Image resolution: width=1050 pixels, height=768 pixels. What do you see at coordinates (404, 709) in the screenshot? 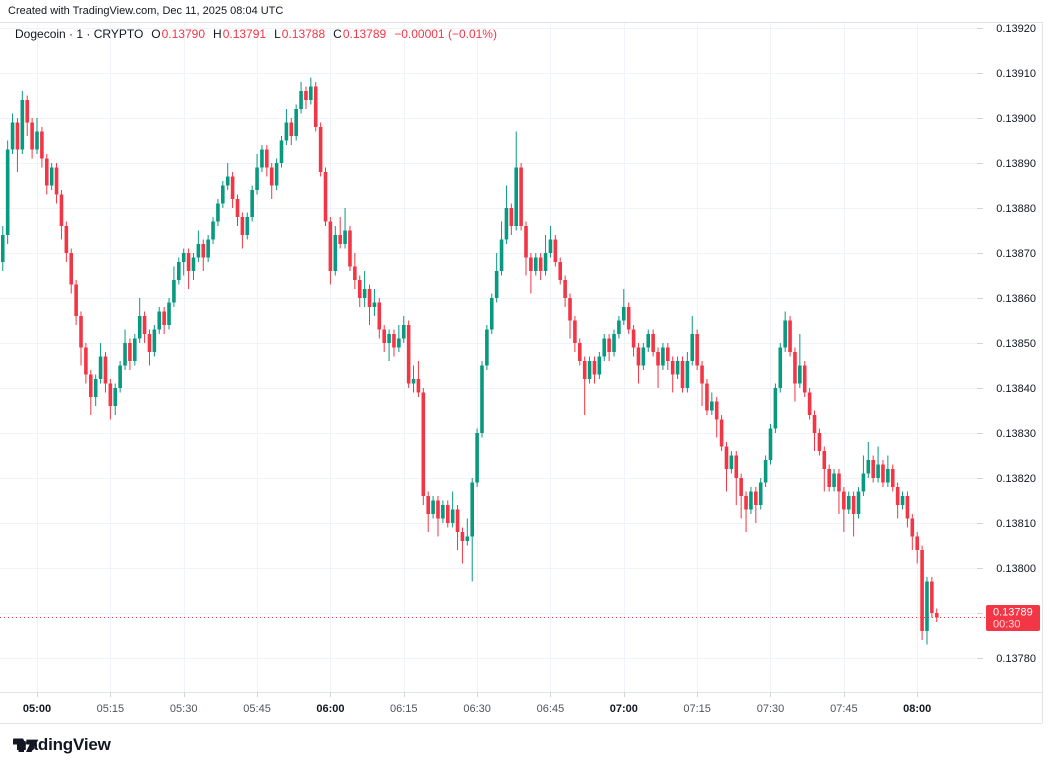
I see `time-axis-label: 06:15` at bounding box center [404, 709].